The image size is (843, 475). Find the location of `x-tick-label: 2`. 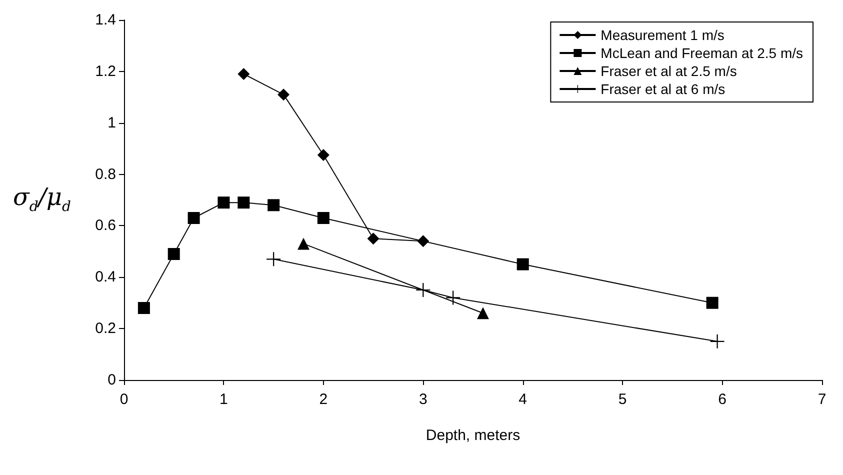

x-tick-label: 2 is located at coordinates (323, 399).